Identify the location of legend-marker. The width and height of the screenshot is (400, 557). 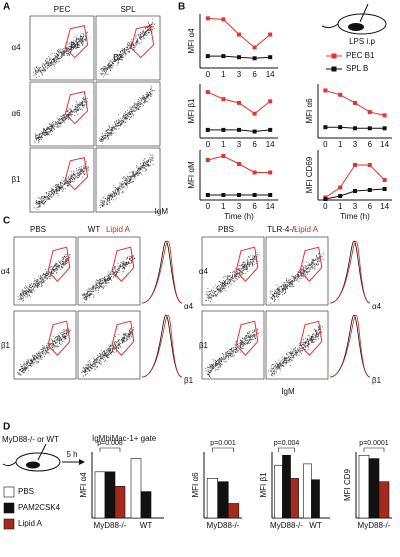
(334, 69).